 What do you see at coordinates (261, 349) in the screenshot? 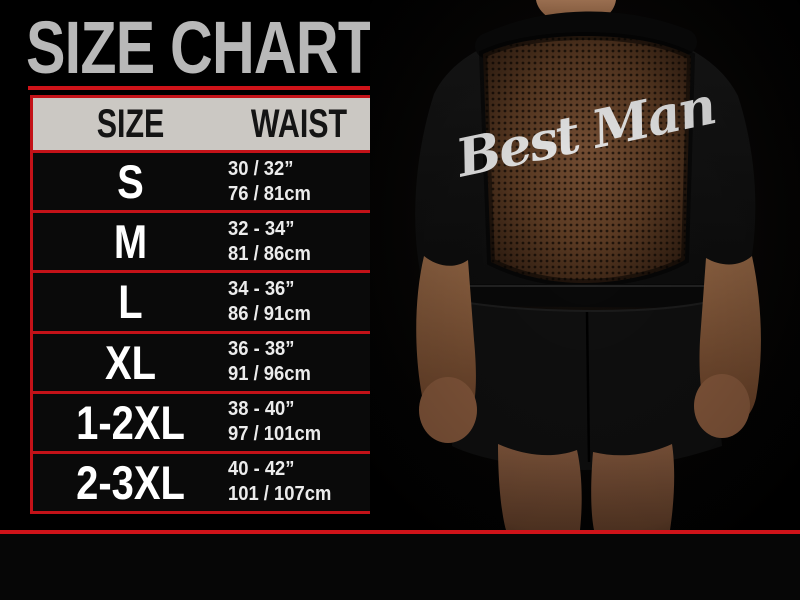
I see `waist-inches: 36 - 38”` at bounding box center [261, 349].